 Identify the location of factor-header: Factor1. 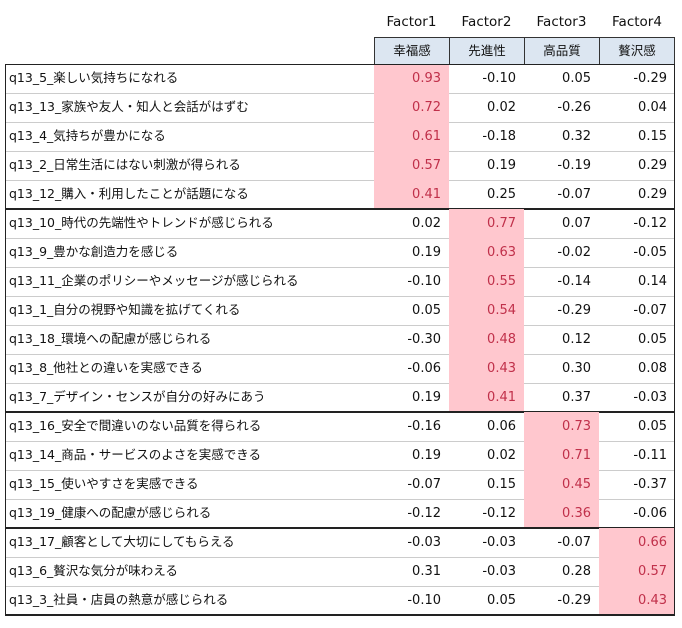
(411, 22).